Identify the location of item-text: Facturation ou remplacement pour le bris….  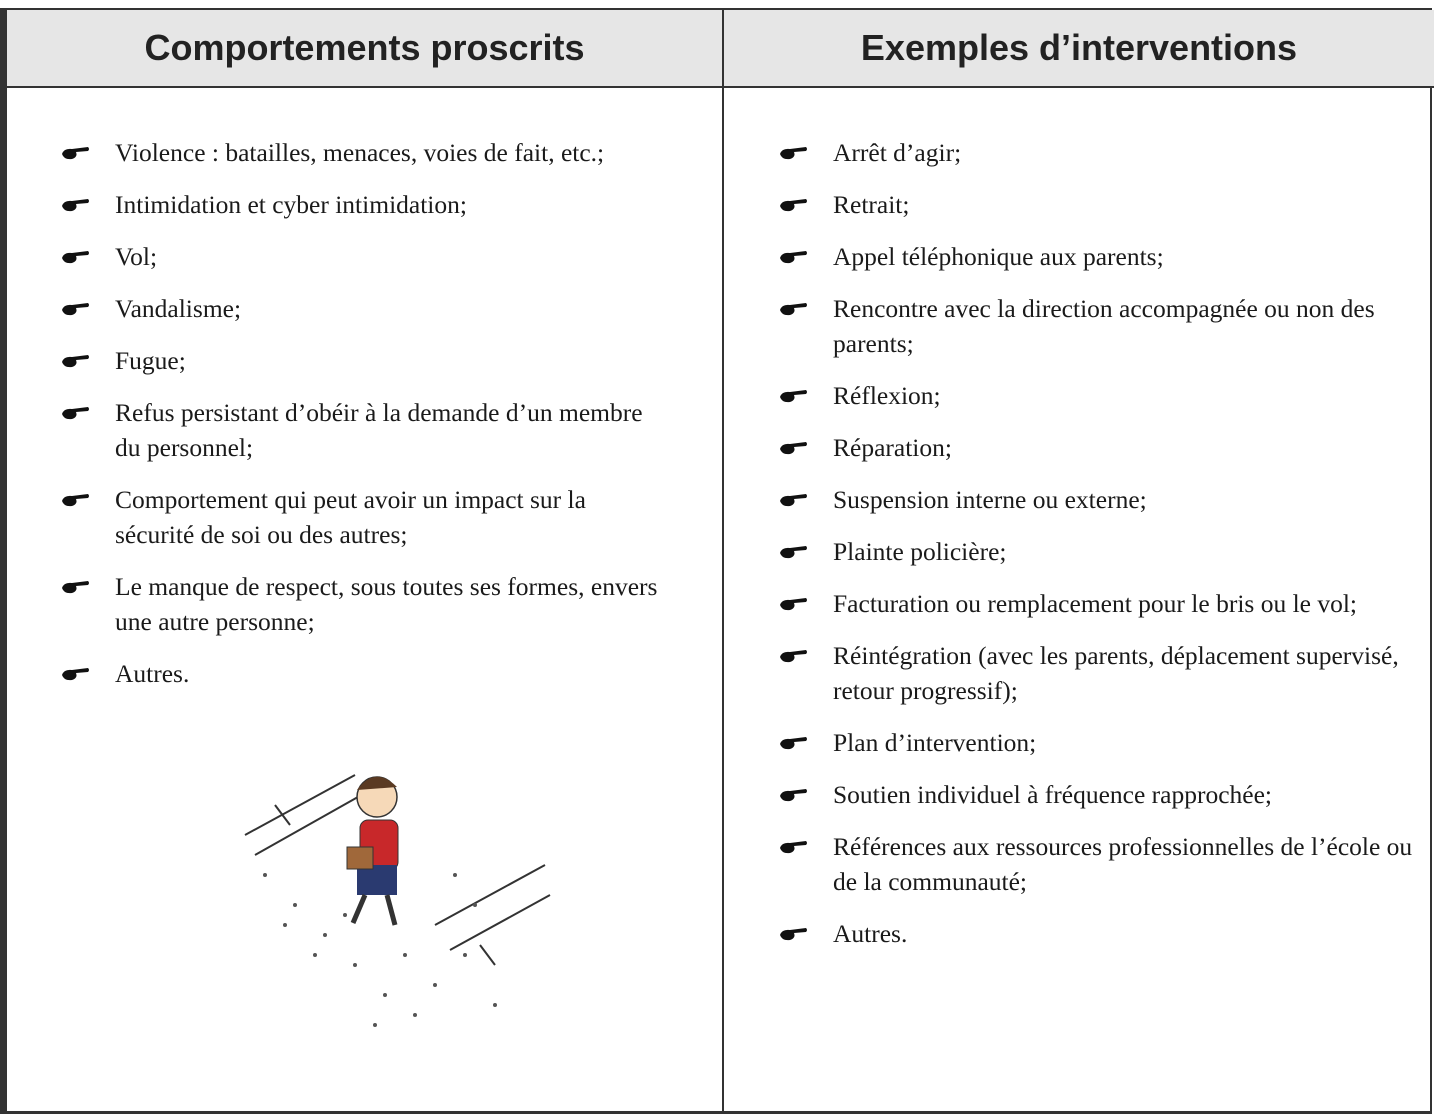
(1095, 603).